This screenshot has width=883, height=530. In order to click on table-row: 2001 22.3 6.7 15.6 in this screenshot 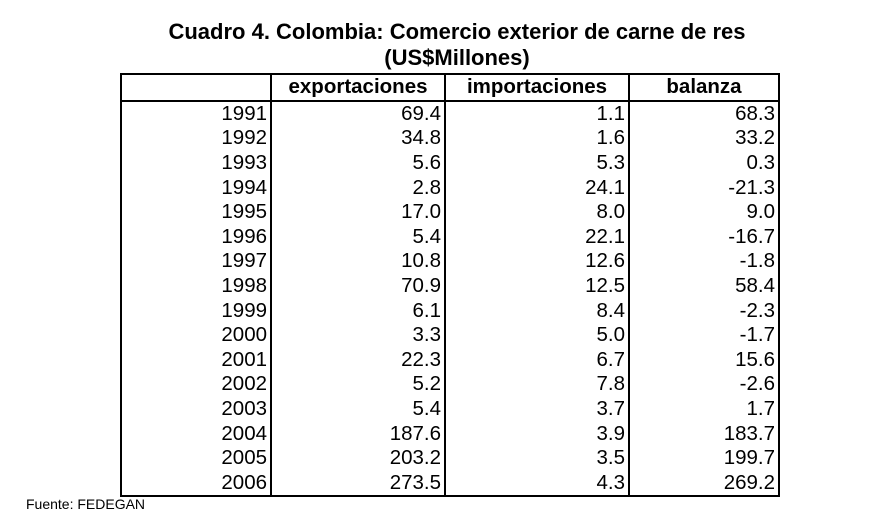, I will do `click(450, 360)`.